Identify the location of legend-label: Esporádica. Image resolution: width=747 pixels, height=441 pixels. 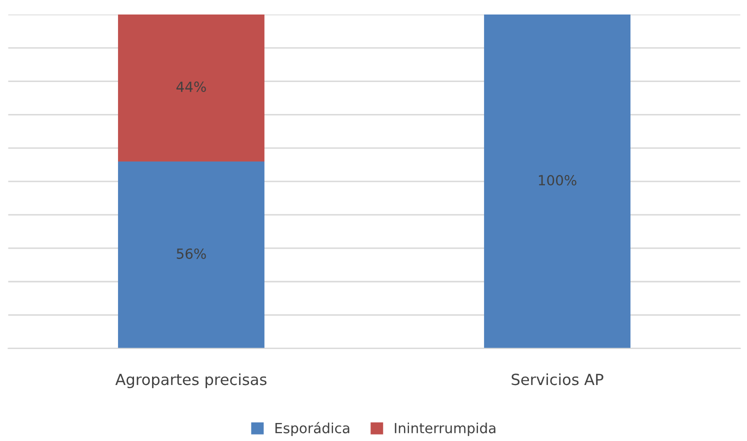
(312, 429).